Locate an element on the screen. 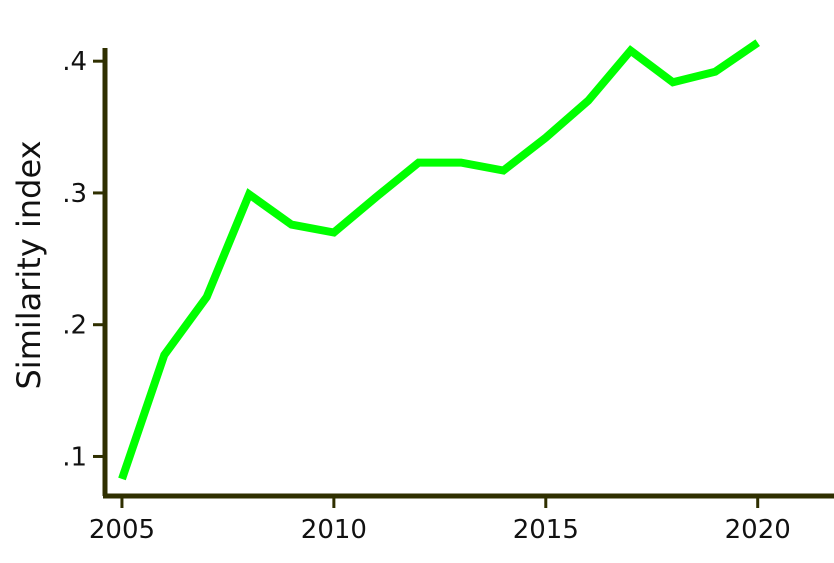  y-tick-label: .2 is located at coordinates (74, 326).